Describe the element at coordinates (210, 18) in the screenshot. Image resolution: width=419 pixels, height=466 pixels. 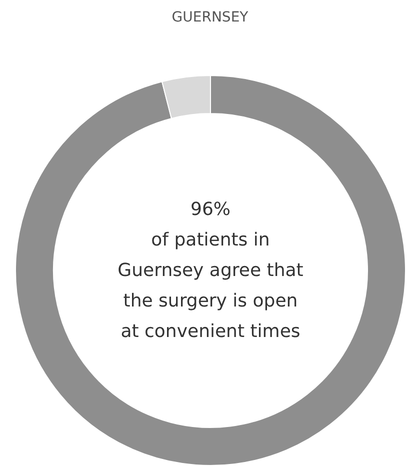
I see `chart-title: GUERNSEY` at that location.